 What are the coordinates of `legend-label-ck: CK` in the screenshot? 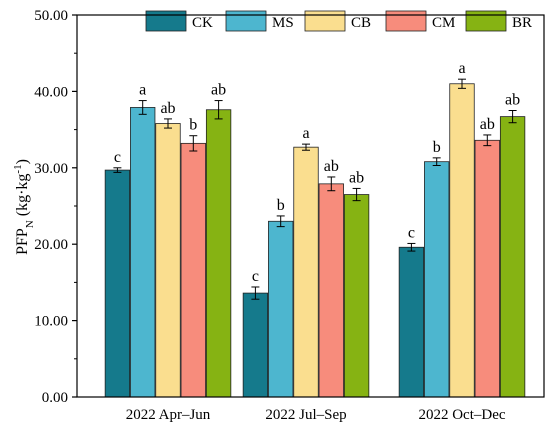 It's located at (202, 23).